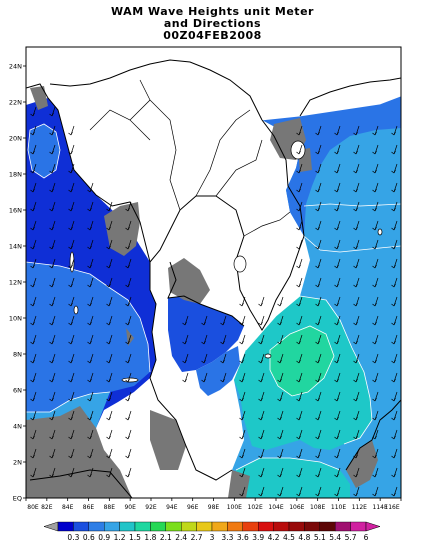  What do you see at coordinates (15, 211) in the screenshot?
I see `y-tick-label: 16N` at bounding box center [15, 211].